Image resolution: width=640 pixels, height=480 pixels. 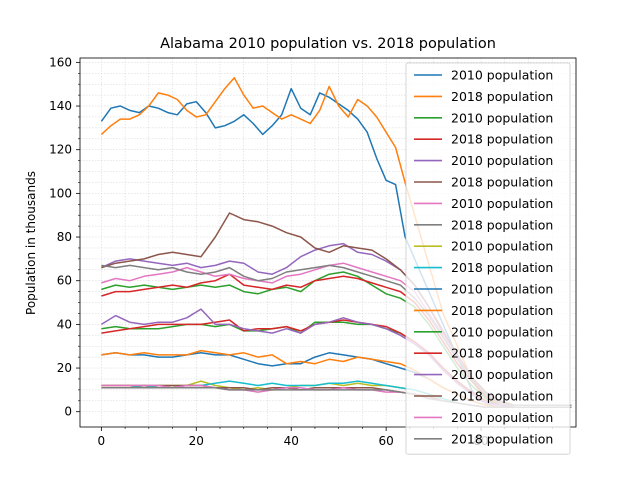 What do you see at coordinates (502, 139) in the screenshot?
I see `legend-entry-4: 2018 population` at bounding box center [502, 139].